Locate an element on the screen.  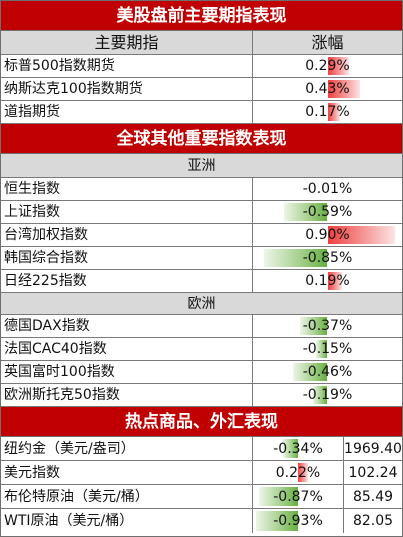
table-row: 德国DAX指数 -0.37% is located at coordinates (201, 326).